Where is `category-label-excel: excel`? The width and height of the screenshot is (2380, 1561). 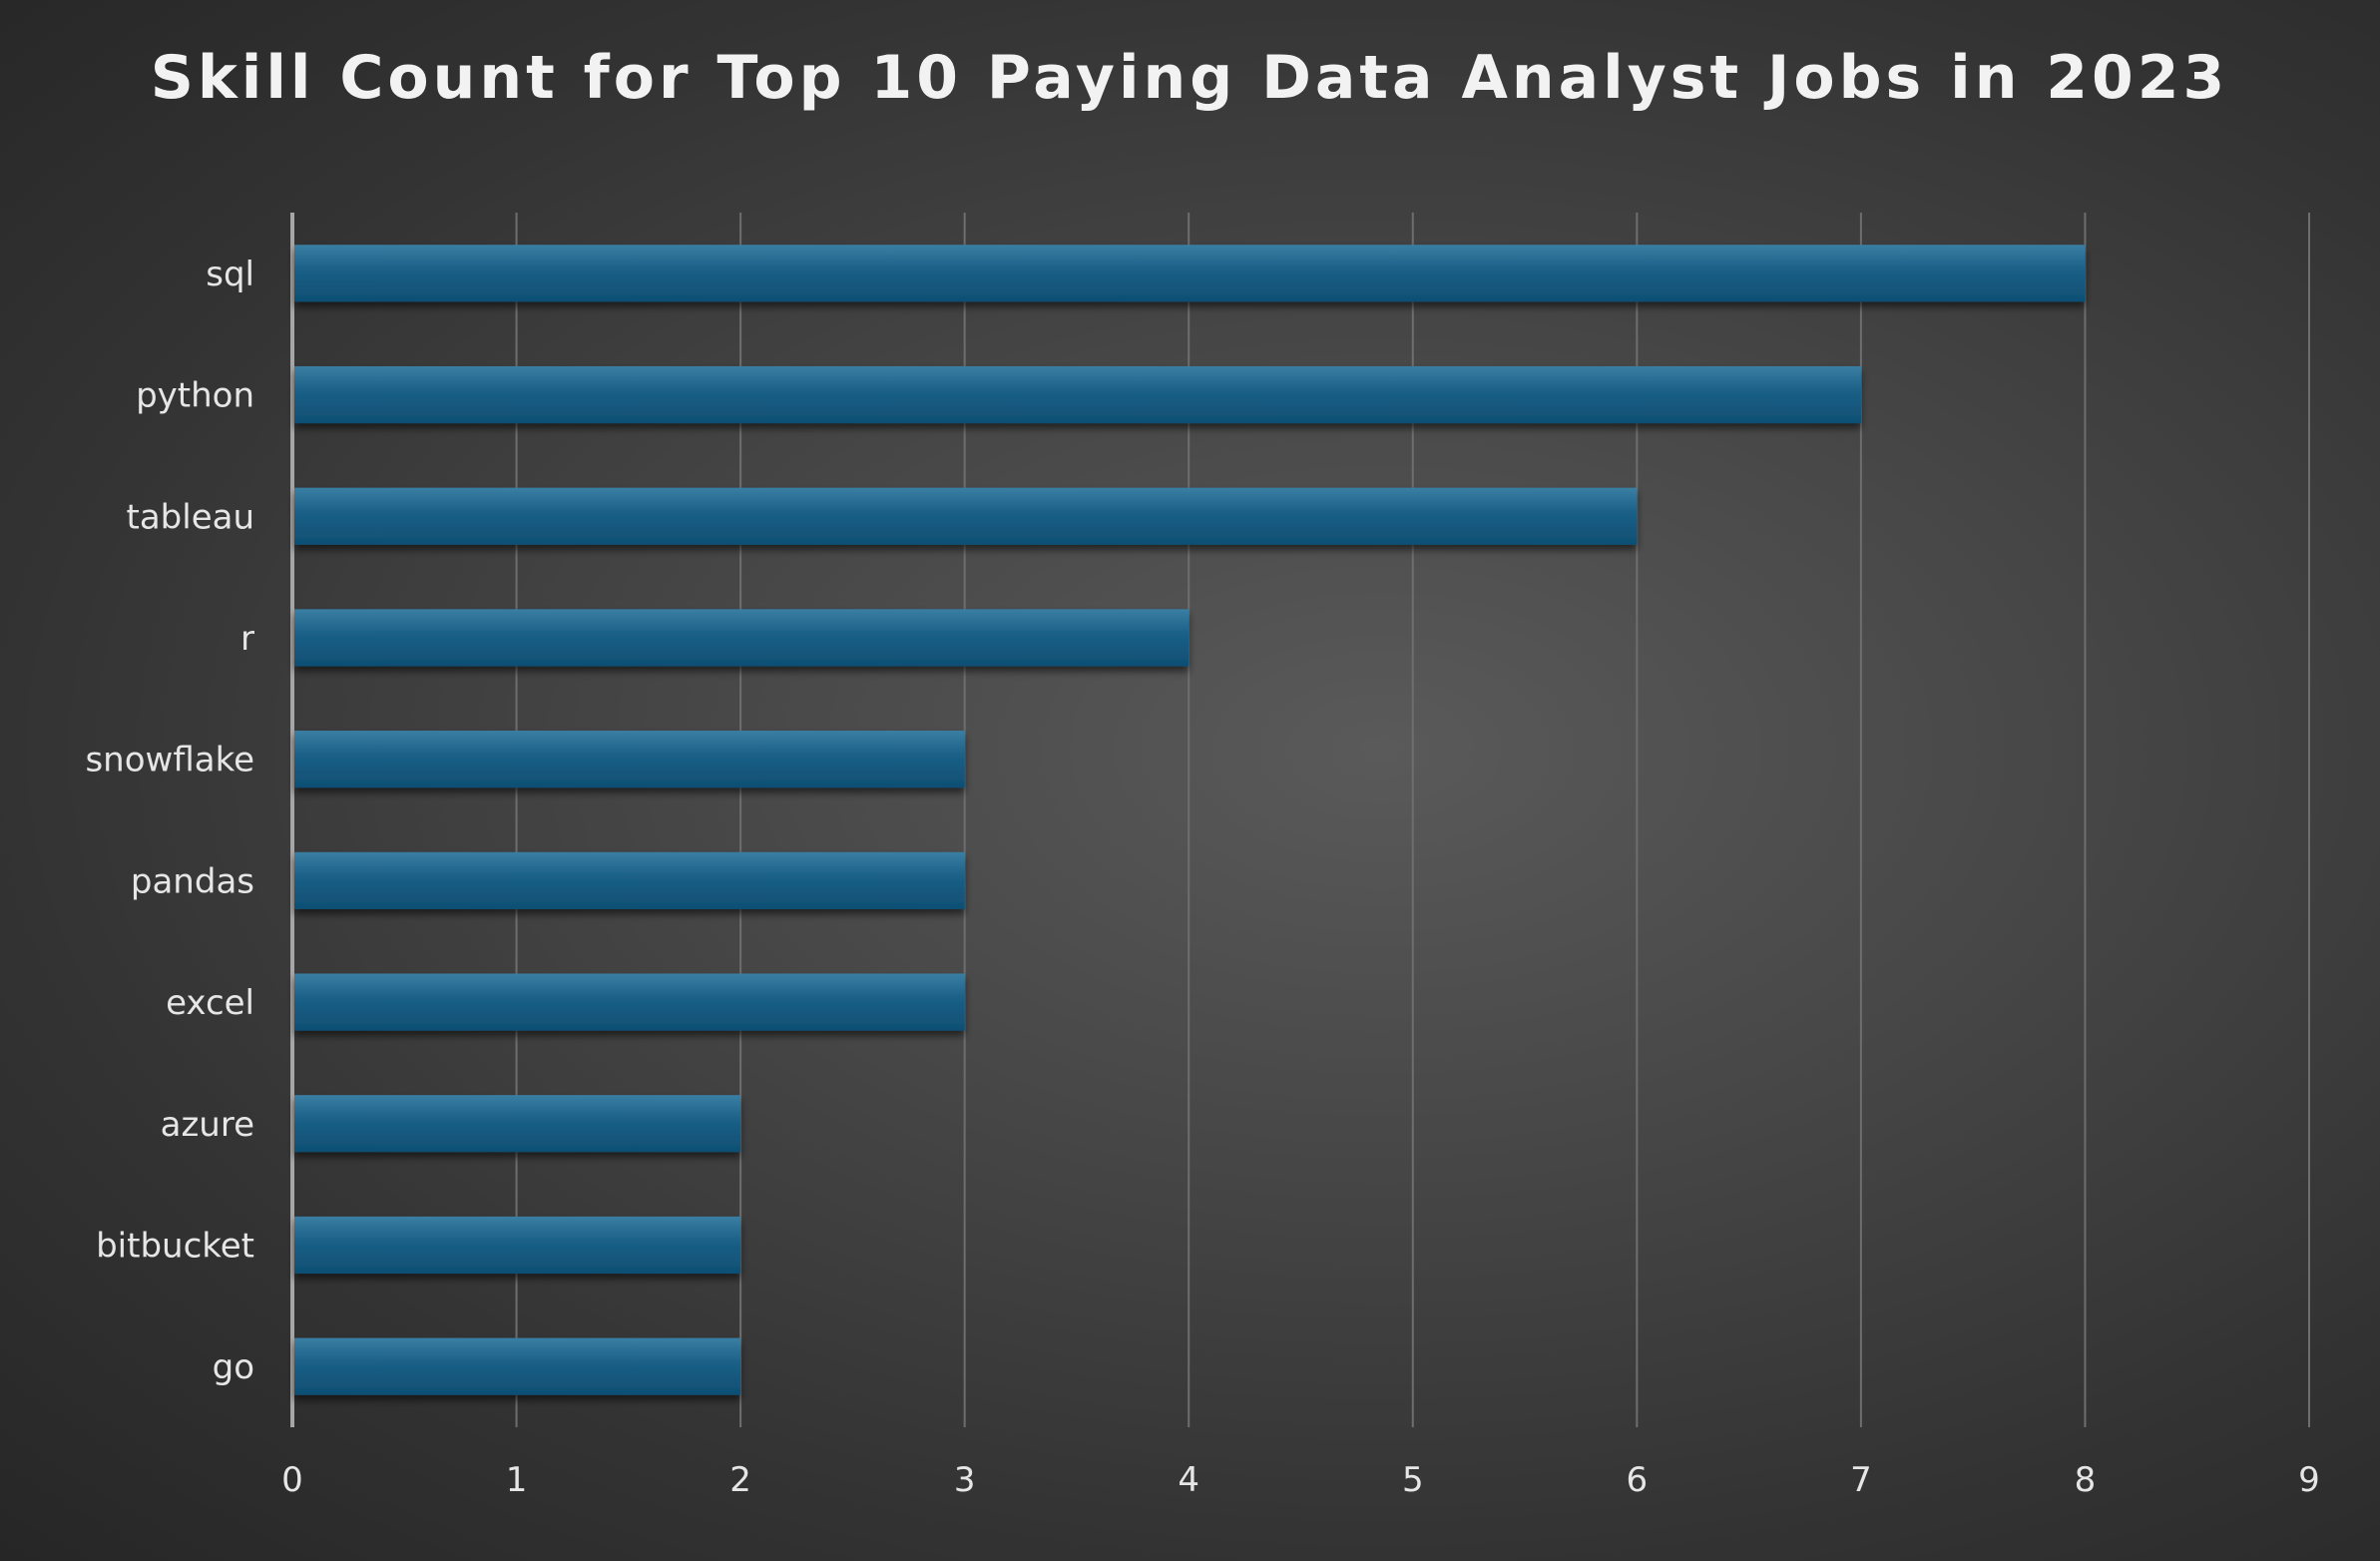 category-label-excel: excel is located at coordinates (210, 1003).